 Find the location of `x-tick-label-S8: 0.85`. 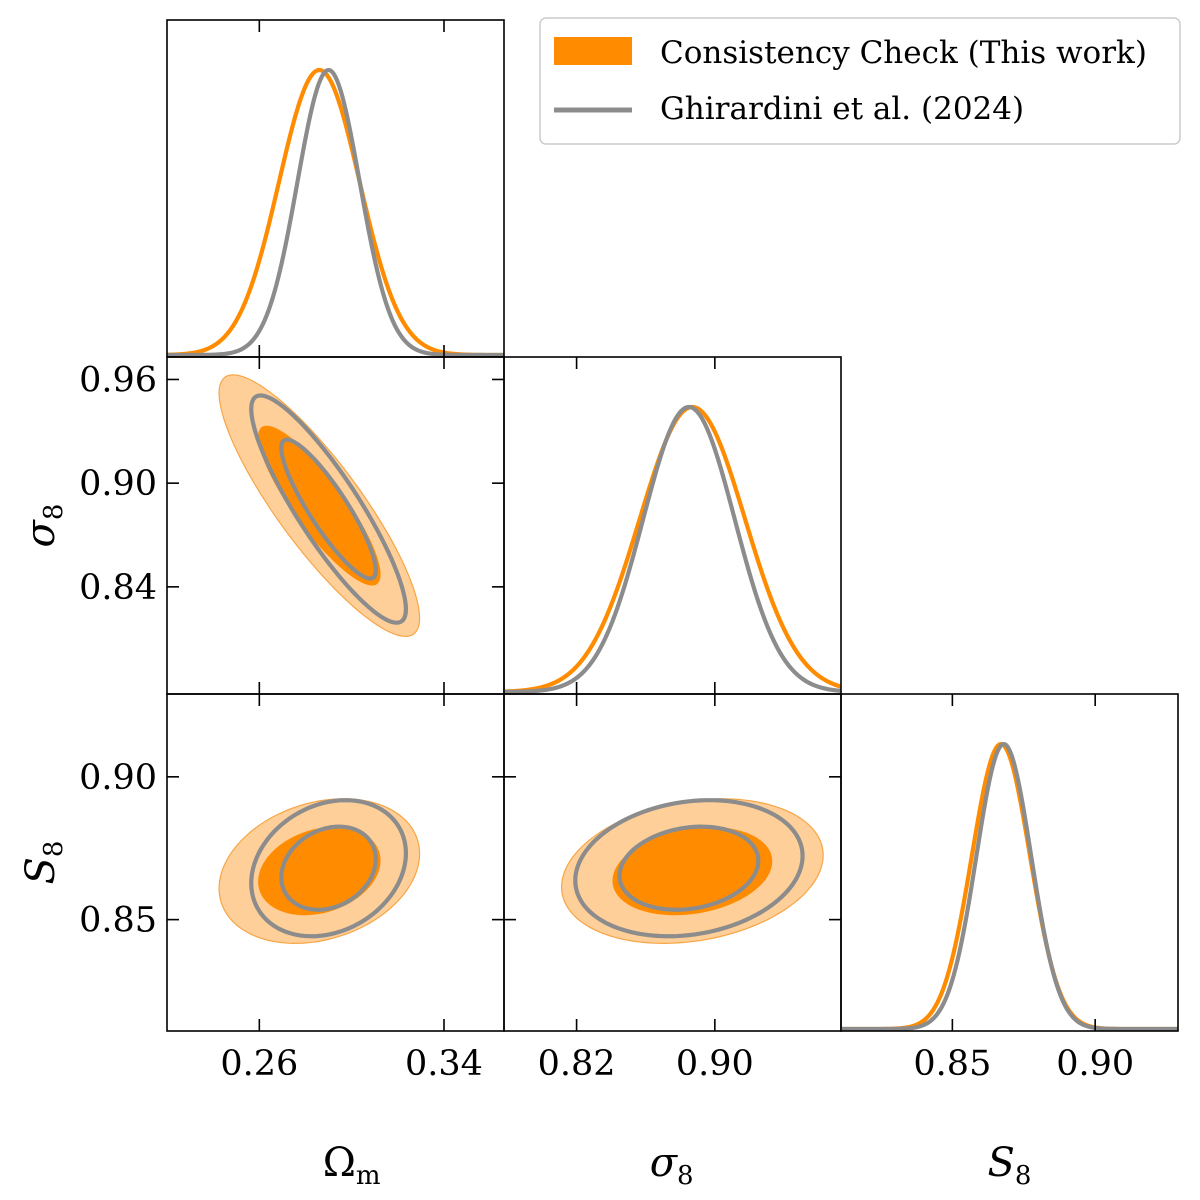

x-tick-label-S8: 0.85 is located at coordinates (952, 1064).